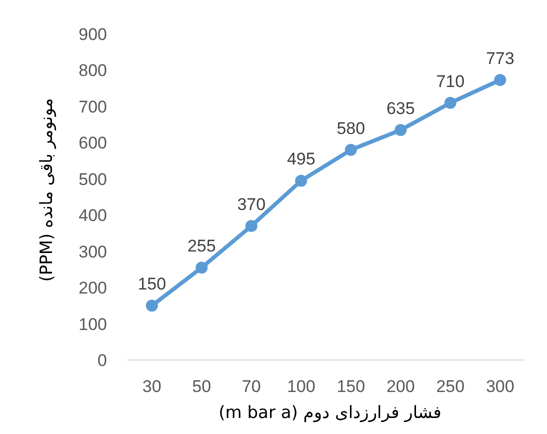 This screenshot has width=547, height=434. What do you see at coordinates (500, 58) in the screenshot?
I see `data-label: 773` at bounding box center [500, 58].